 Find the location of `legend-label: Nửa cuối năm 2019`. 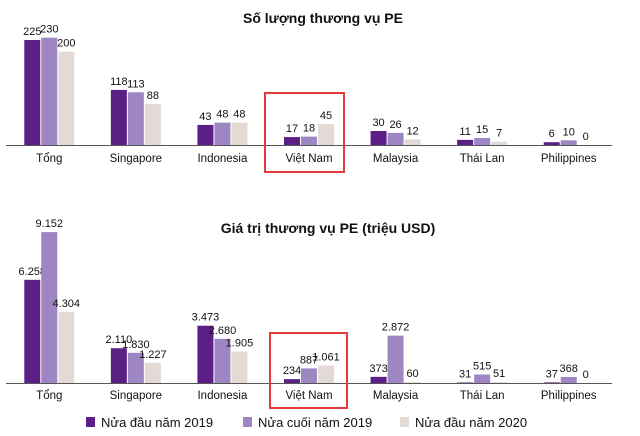

legend-label: Nửa cuối năm 2019 is located at coordinates (315, 422).